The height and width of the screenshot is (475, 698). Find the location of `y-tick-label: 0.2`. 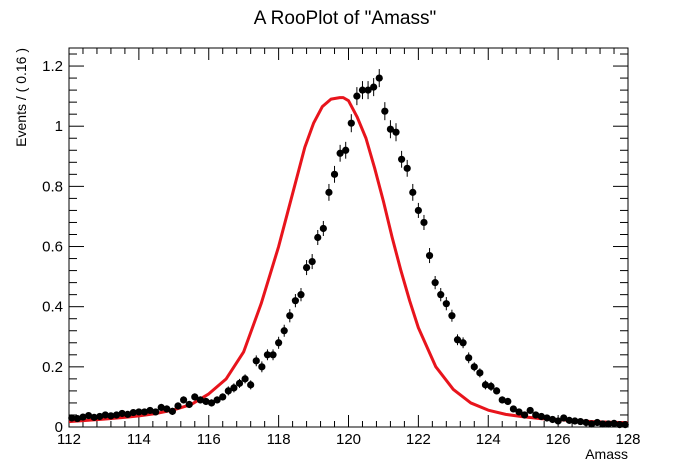

y-tick-label: 0.2 is located at coordinates (52, 367).